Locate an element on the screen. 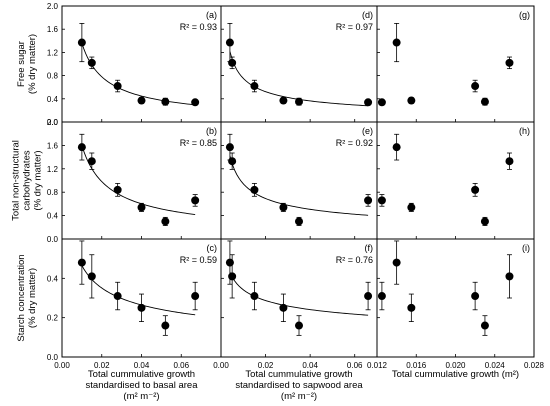 Image resolution: width=550 pixels, height=406 pixels. panel-label: (c) is located at coordinates (212, 248).